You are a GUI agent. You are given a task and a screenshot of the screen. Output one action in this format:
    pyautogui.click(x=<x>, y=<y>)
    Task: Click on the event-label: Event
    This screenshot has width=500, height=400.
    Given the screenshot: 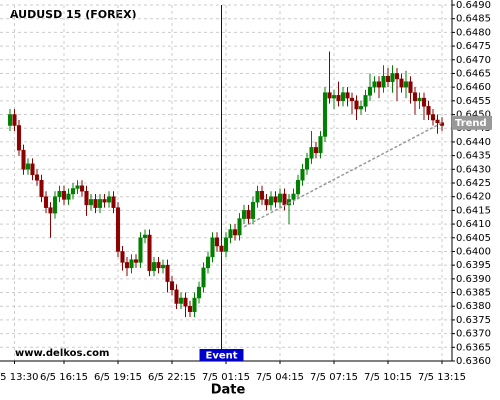 What is the action you would take?
    pyautogui.click(x=221, y=356)
    